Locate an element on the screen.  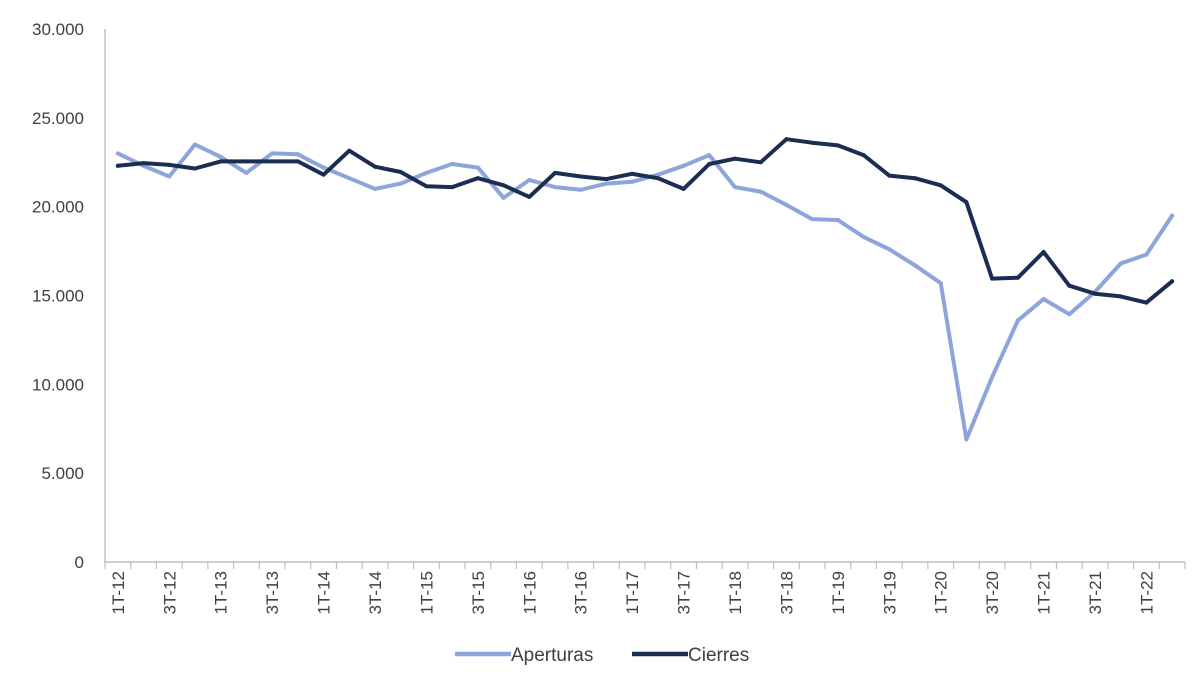
x-tick-label: 1T-20 is located at coordinates (941, 592).